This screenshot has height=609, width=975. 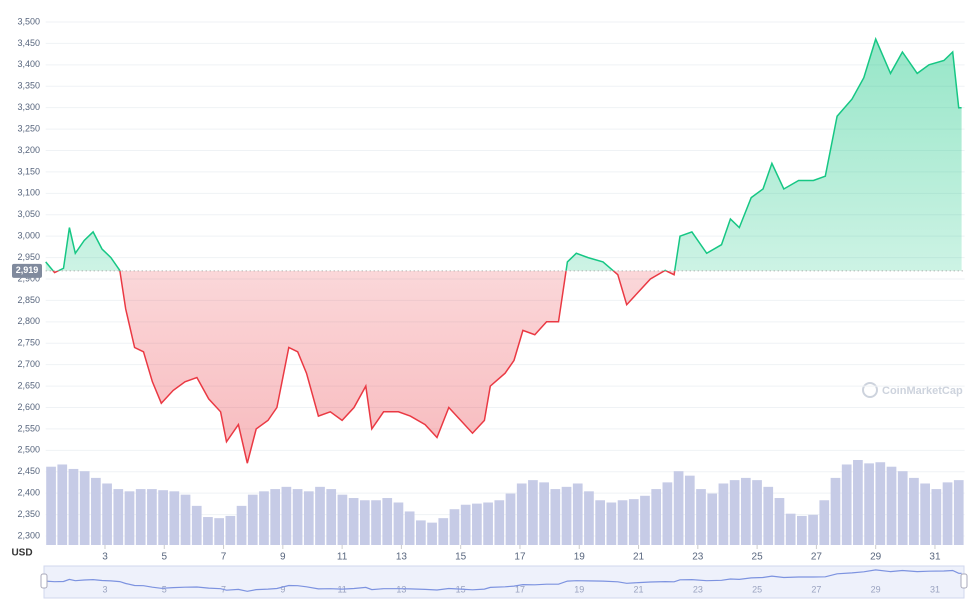 I want to click on y-tick-label: 3,400, so click(x=28, y=64).